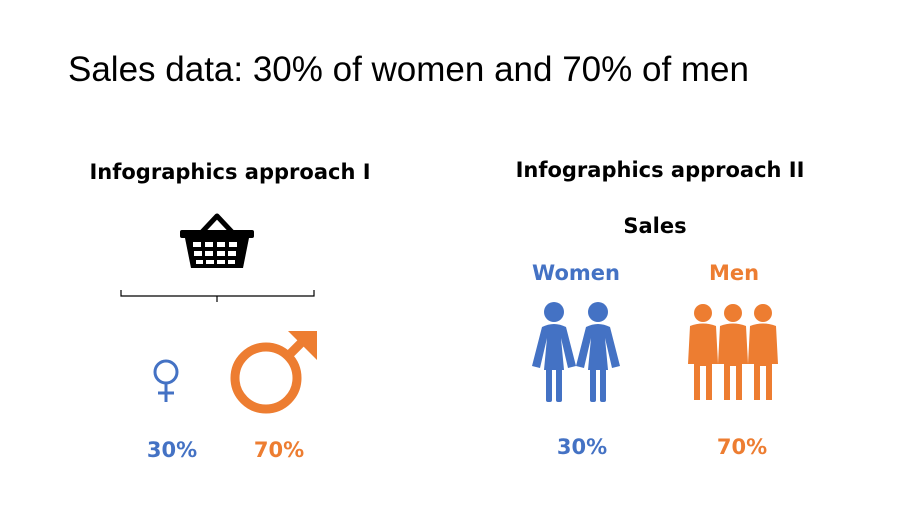 This screenshot has height=511, width=914. Describe the element at coordinates (576, 352) in the screenshot. I see `women-figures-icon` at that location.